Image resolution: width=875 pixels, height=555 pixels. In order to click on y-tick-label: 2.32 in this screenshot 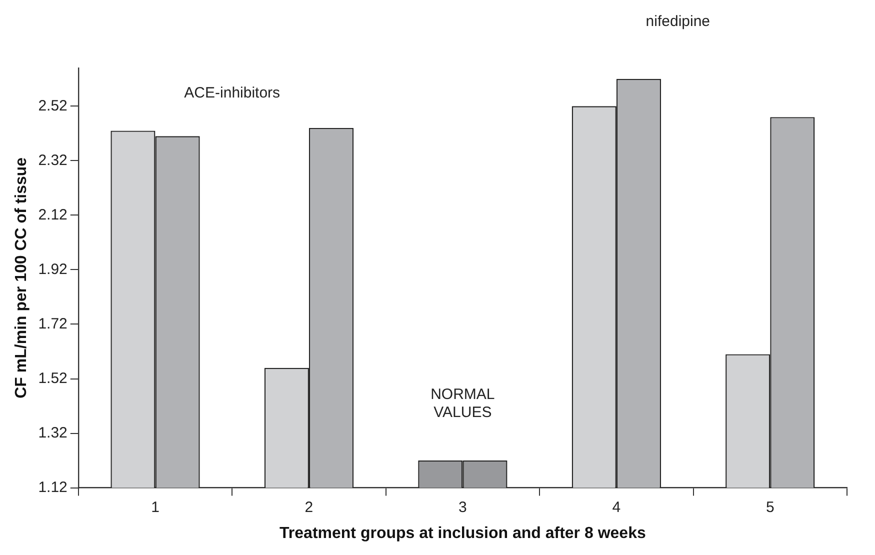, I will do `click(53, 160)`.